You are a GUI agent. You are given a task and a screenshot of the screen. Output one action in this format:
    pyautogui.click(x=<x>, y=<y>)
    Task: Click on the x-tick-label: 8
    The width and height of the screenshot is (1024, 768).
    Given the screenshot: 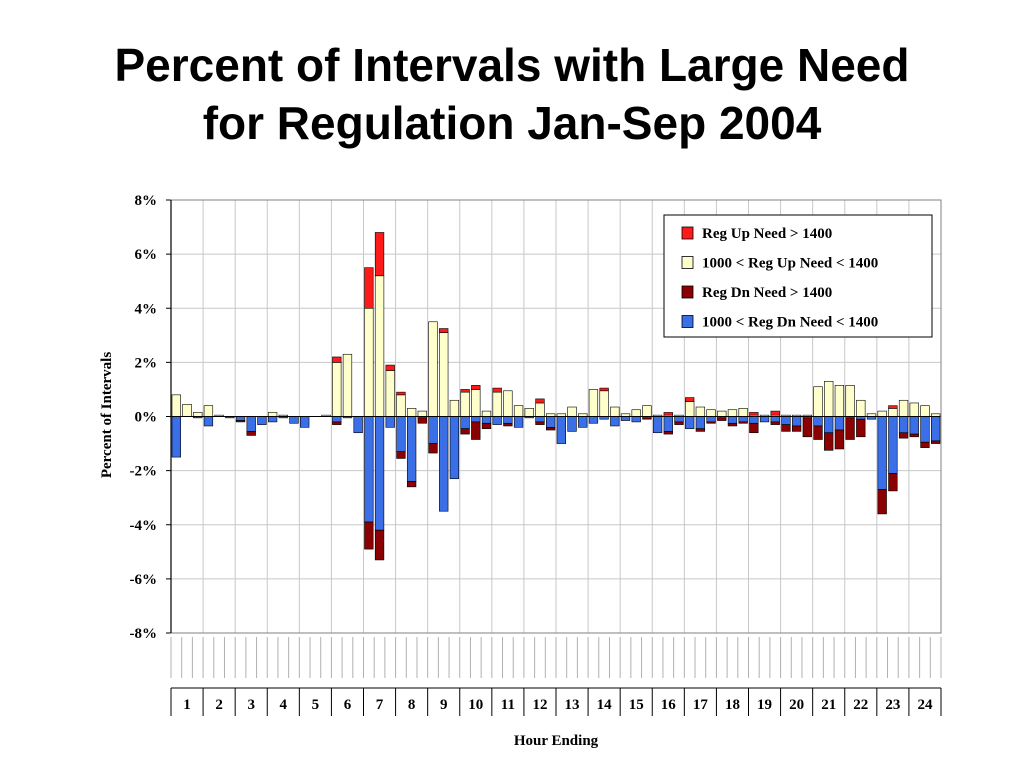 What is the action you would take?
    pyautogui.click(x=412, y=705)
    